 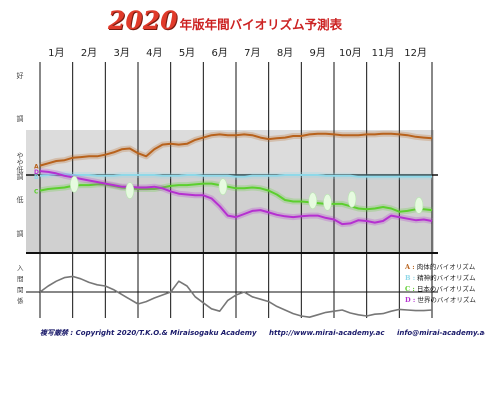 What do you see at coordinates (20, 166) in the screenshot?
I see `y-axis-label: やや低調` at bounding box center [20, 166].